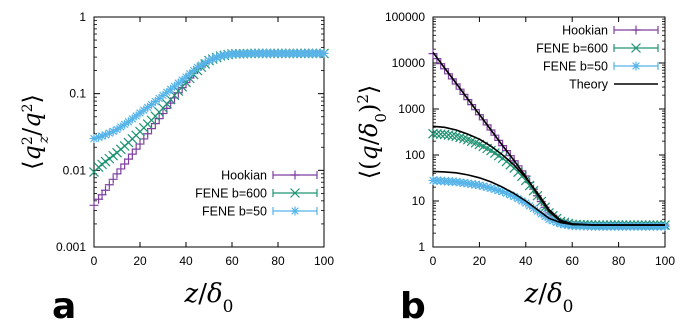 This screenshot has width=683, height=322. What do you see at coordinates (572, 49) in the screenshot?
I see `legend-label: FENE b=600` at bounding box center [572, 49].